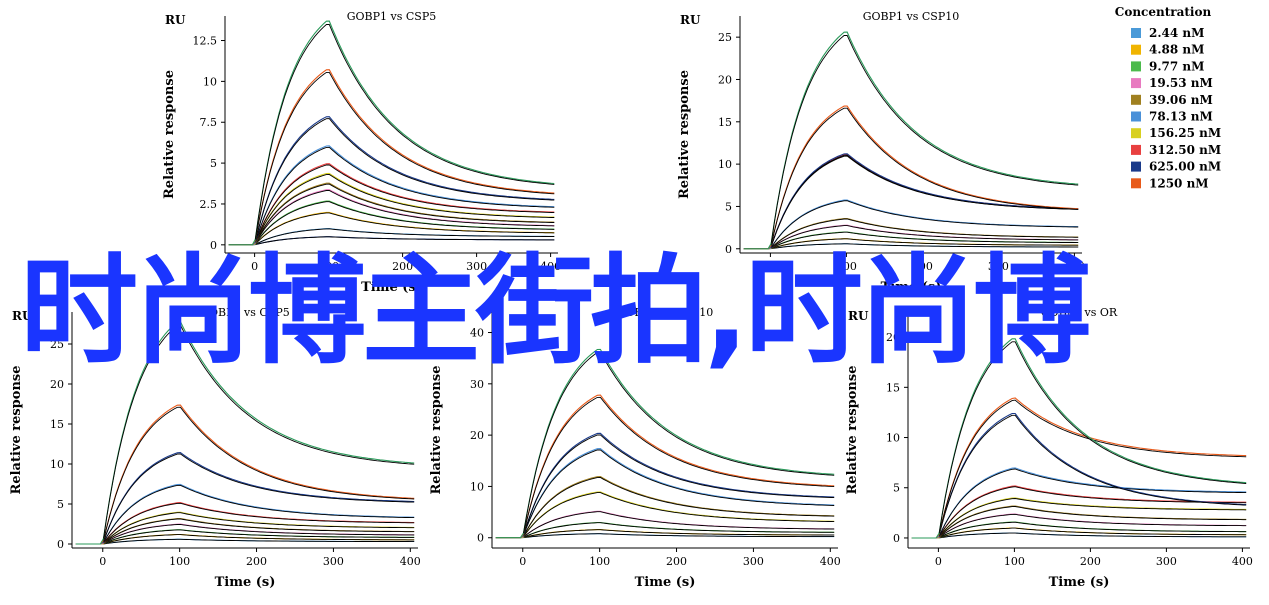  I want to click on legend-label: 312.50 nM, so click(1185, 150).